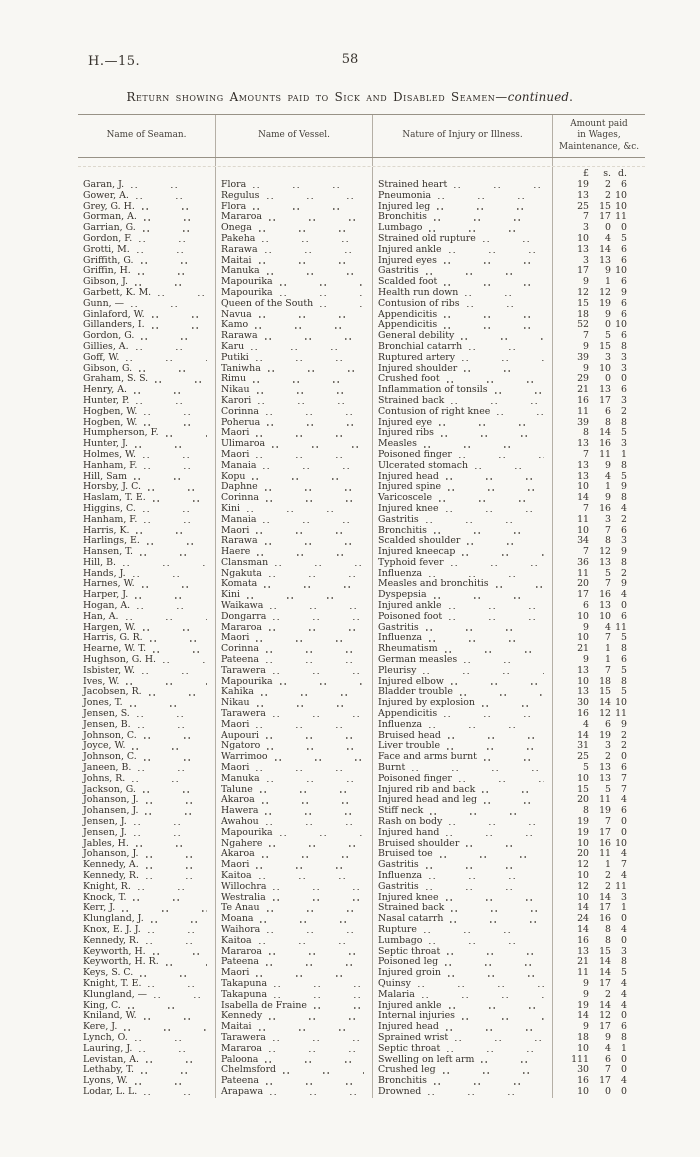  Describe the element at coordinates (146, 854) in the screenshot. I see `seaman-cell: Johanson, J.` at that location.